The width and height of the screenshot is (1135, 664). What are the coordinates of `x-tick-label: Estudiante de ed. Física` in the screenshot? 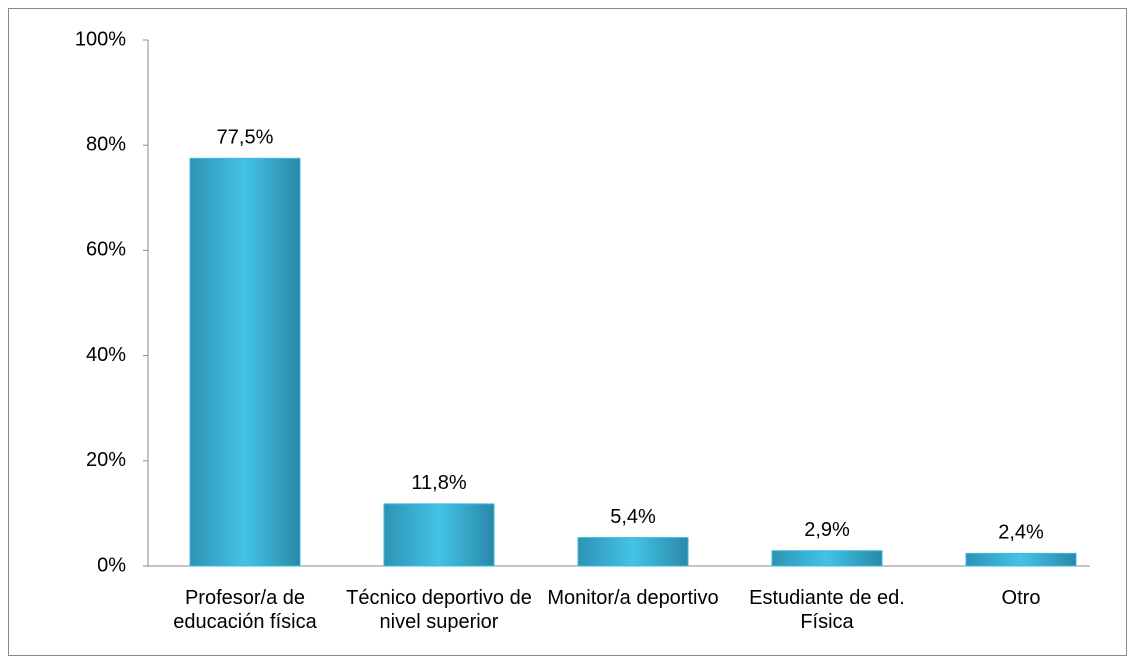 It's located at (827, 610).